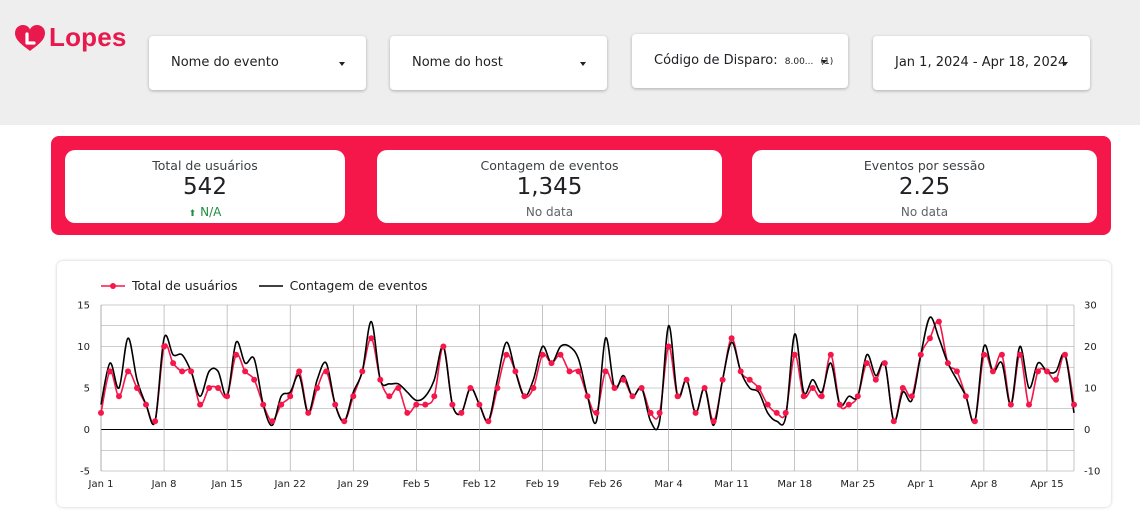  I want to click on x-tick-label: Apr 8, so click(983, 484).